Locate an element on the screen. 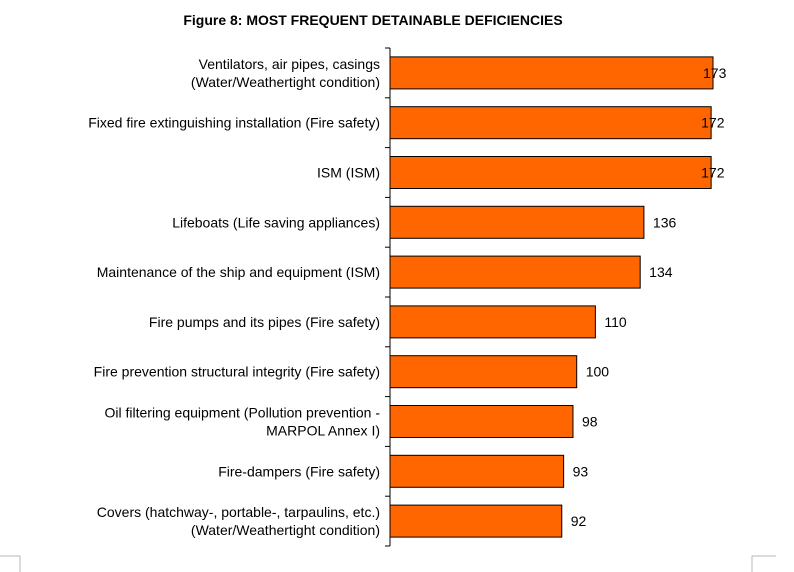 The width and height of the screenshot is (794, 572). data-label: 93 is located at coordinates (581, 471).